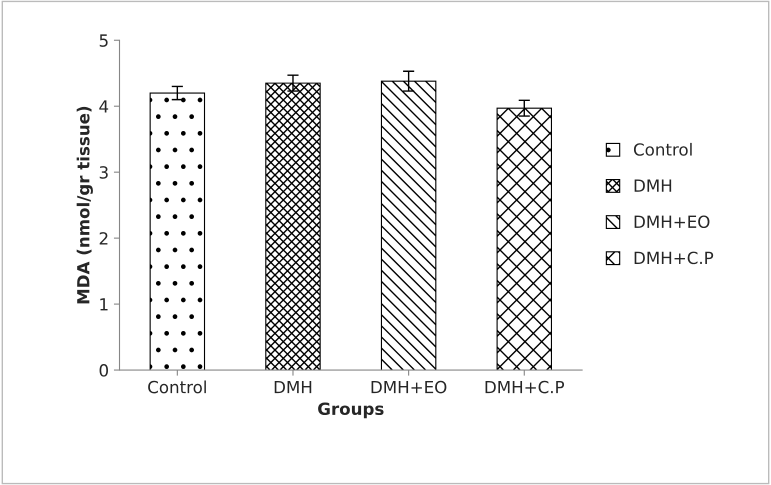 The image size is (771, 485). What do you see at coordinates (409, 387) in the screenshot?
I see `x-tick-label: DMH+EO` at bounding box center [409, 387].